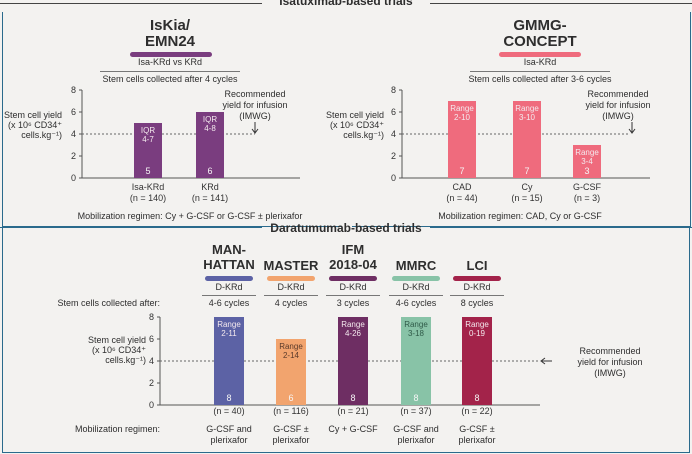 Image resolution: width=692 pixels, height=454 pixels. I want to click on trial-name-line2: CONCEPT, so click(540, 41).